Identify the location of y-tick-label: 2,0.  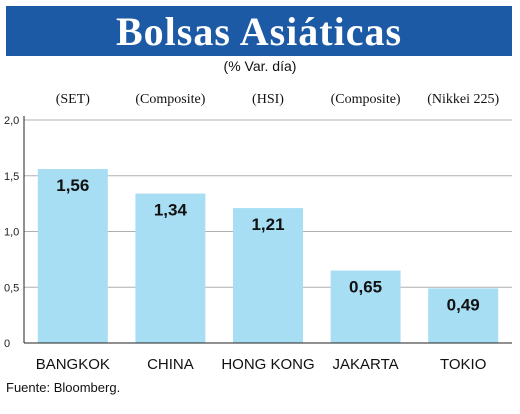
(11, 121).